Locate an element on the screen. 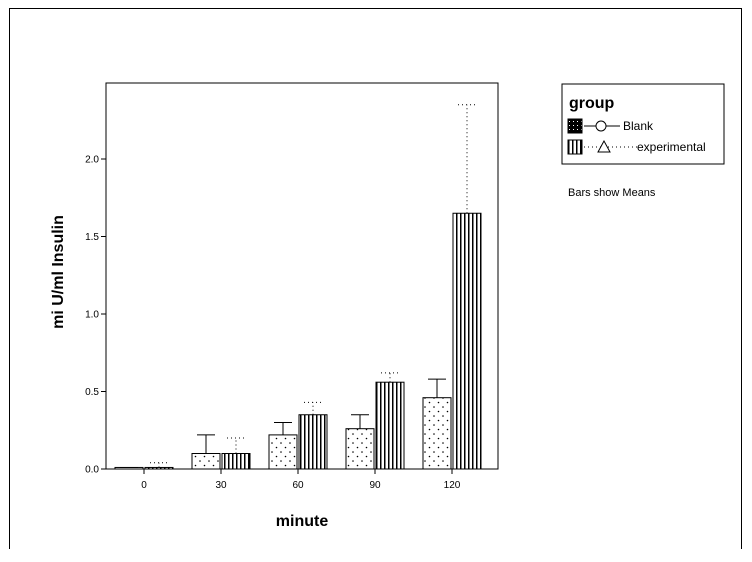 The image size is (752, 562). y-axis-title: mi U/ml Insulin is located at coordinates (58, 272).